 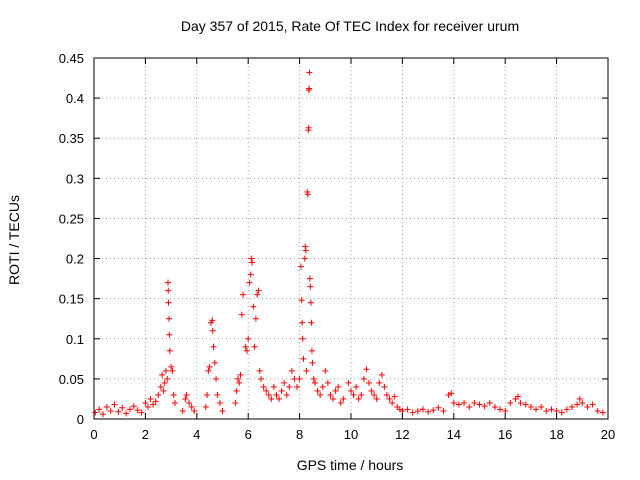 I want to click on x-tick-label: 2, so click(x=145, y=434).